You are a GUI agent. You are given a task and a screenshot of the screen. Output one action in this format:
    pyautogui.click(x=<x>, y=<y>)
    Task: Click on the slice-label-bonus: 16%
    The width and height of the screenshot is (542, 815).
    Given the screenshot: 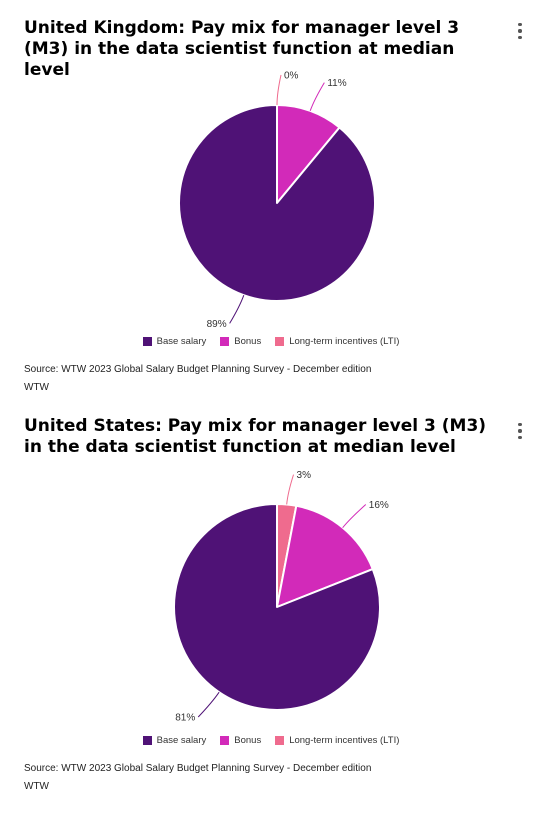 What is the action you would take?
    pyautogui.click(x=379, y=505)
    